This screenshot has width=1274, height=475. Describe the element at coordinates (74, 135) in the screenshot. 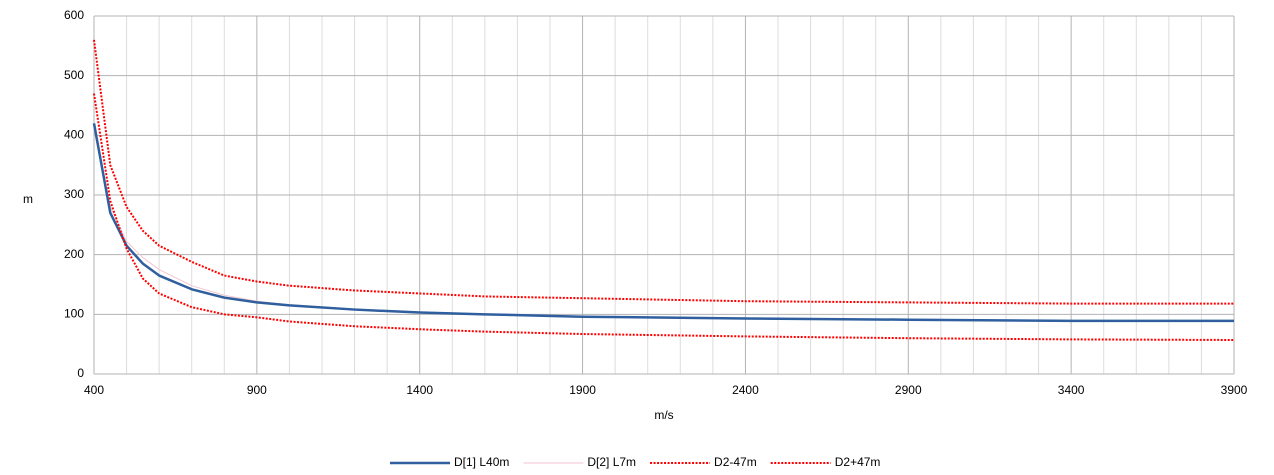

I see `y-tick-label: 400` at that location.